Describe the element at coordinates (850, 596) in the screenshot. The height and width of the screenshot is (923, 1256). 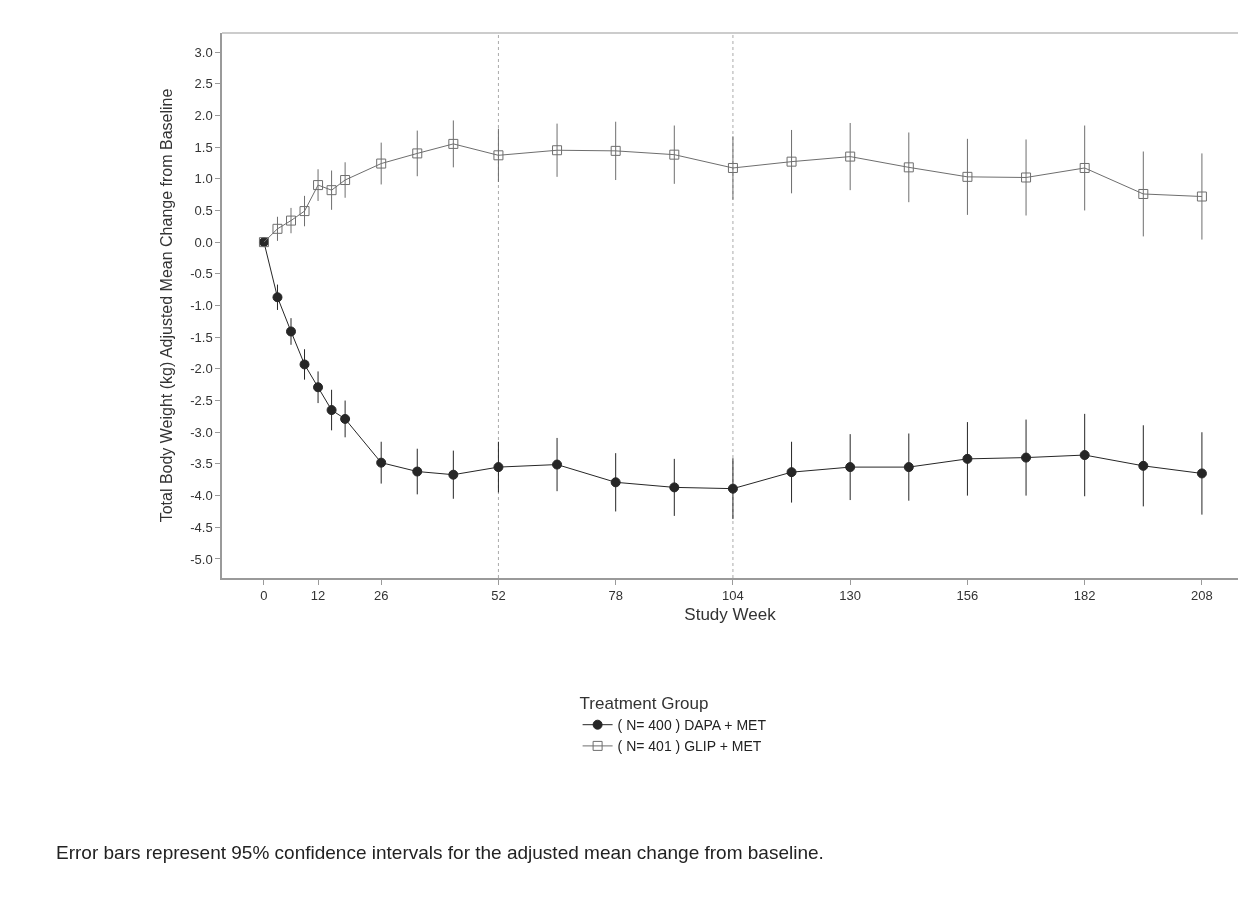
I see `x-tick-label: 130` at that location.